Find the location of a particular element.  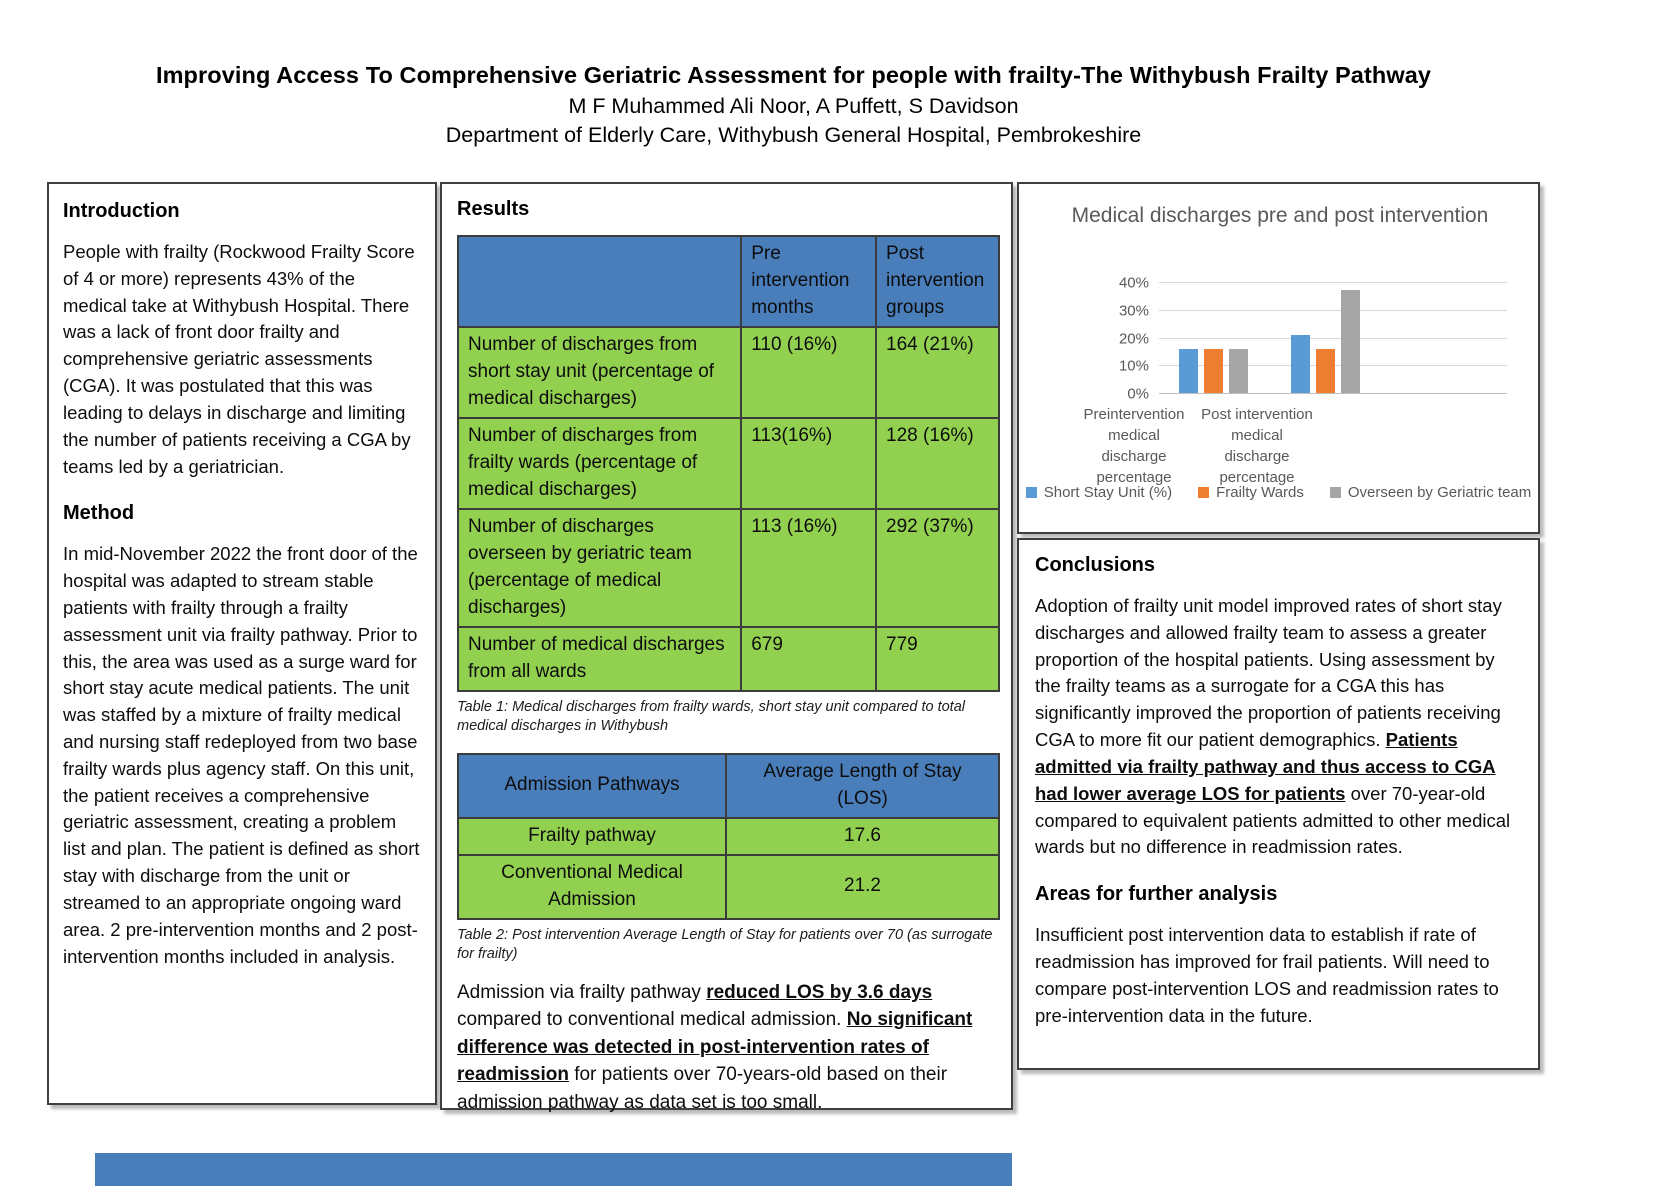

y-axis-tick-label: 20% is located at coordinates (1133, 338).